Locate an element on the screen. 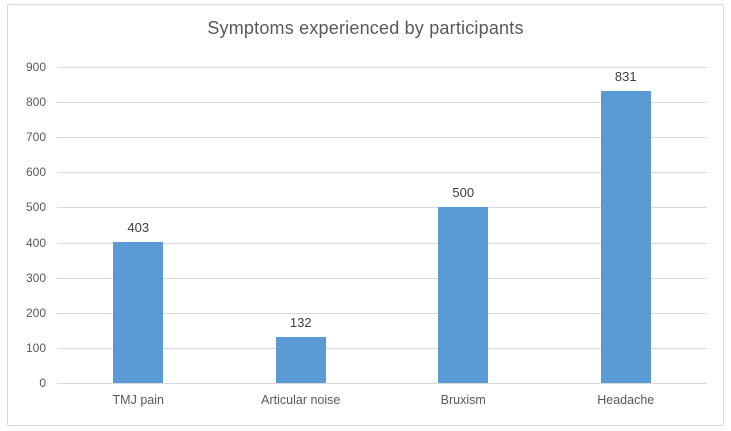  y-axis-tick-label: 700 is located at coordinates (35, 137).